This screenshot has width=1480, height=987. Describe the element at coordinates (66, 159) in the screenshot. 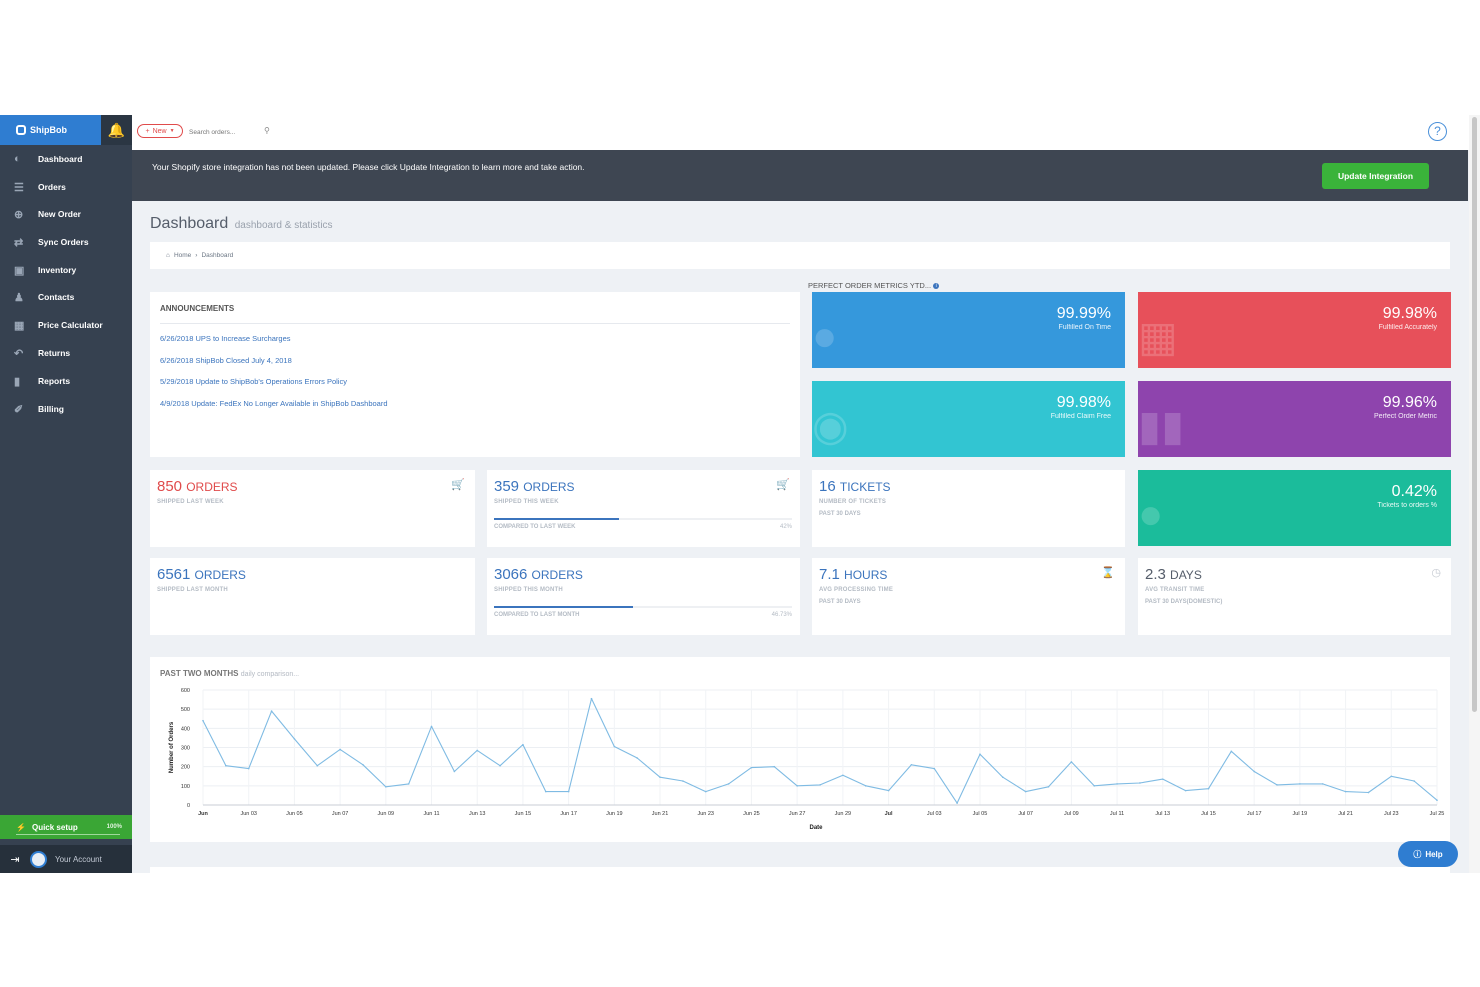

I see `sidebar-item-dashboard: ◐ Dashboard` at that location.